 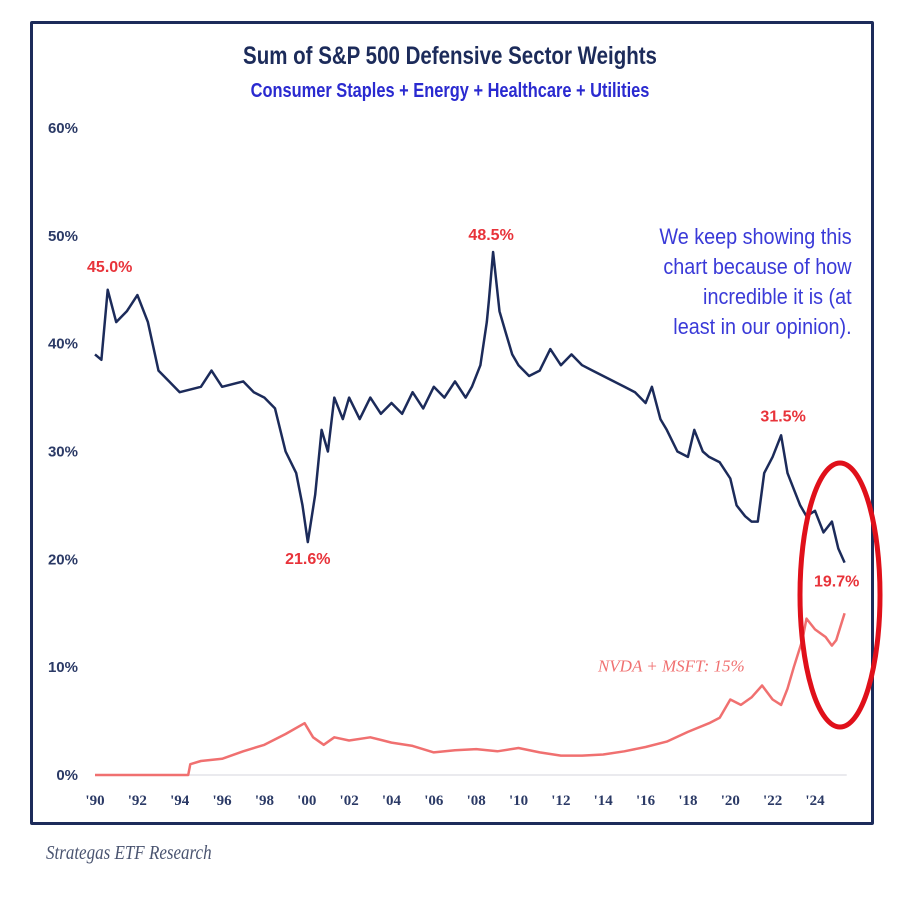 I want to click on x-tick-label: '02, so click(x=349, y=801).